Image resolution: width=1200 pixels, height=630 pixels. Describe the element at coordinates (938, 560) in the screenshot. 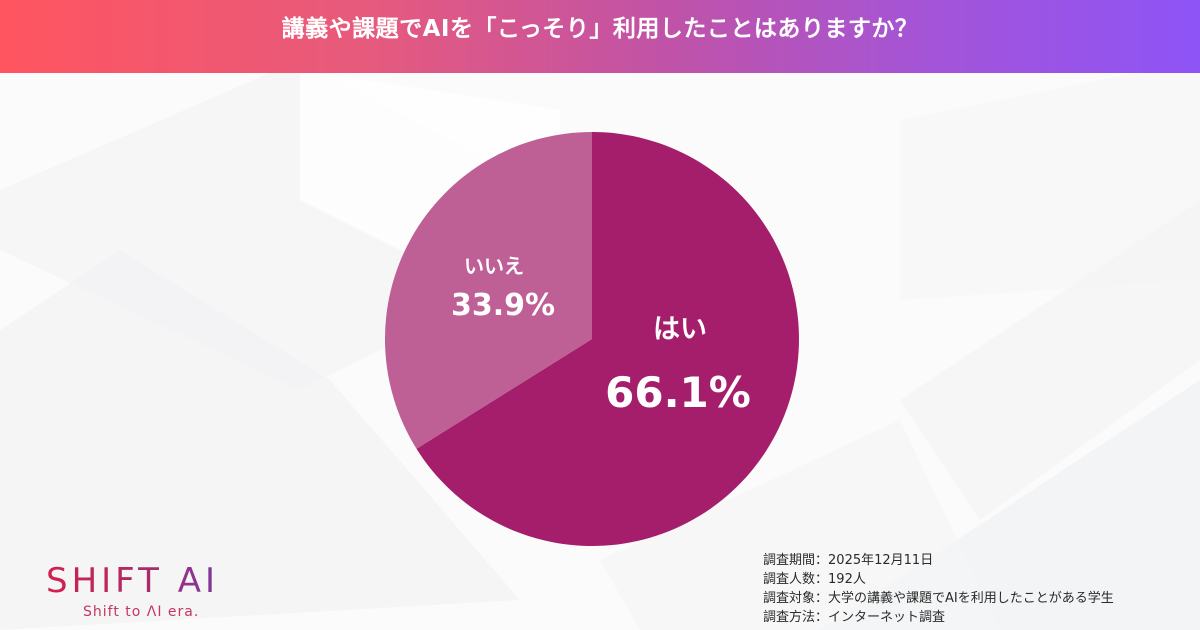

I see `survey-row-period: 調査期間：2025年12月11日` at that location.